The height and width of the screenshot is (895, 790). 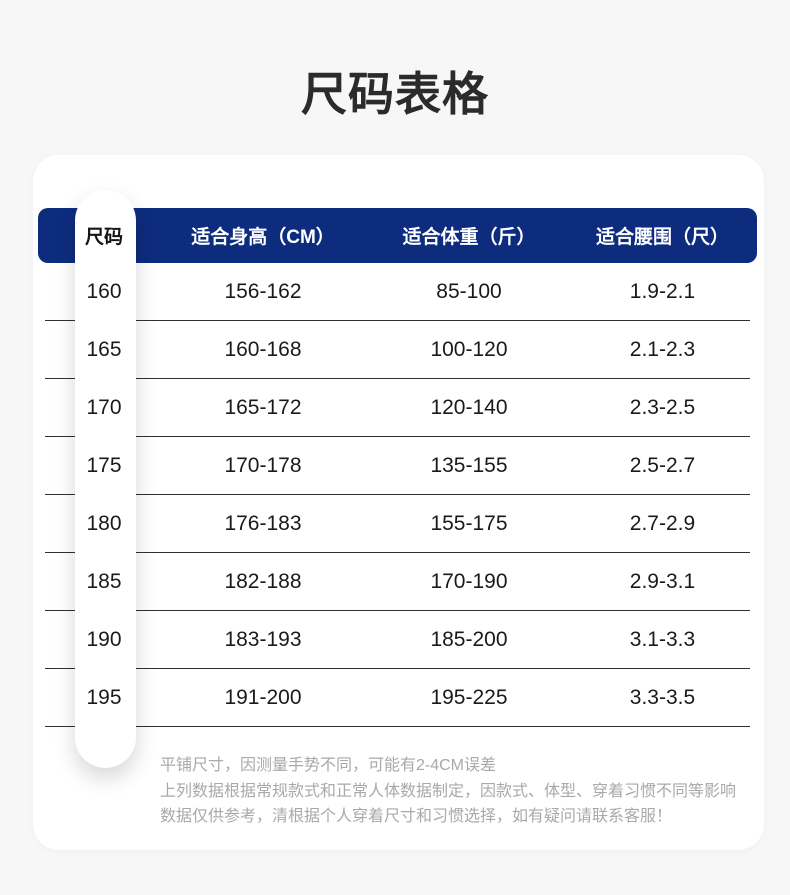 What do you see at coordinates (263, 697) in the screenshot?
I see `cell-height: 191-200` at bounding box center [263, 697].